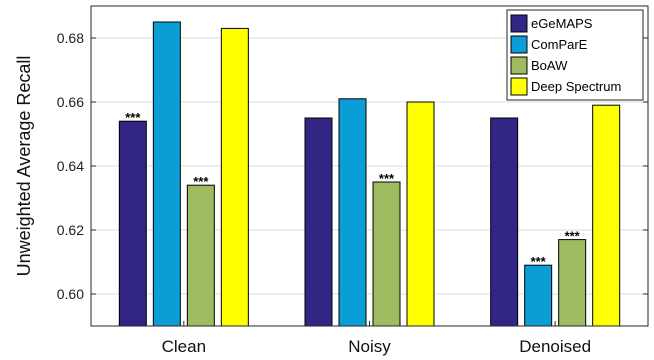 Image resolution: width=654 pixels, height=360 pixels. I want to click on bar-boaw-noisy, so click(386, 254).